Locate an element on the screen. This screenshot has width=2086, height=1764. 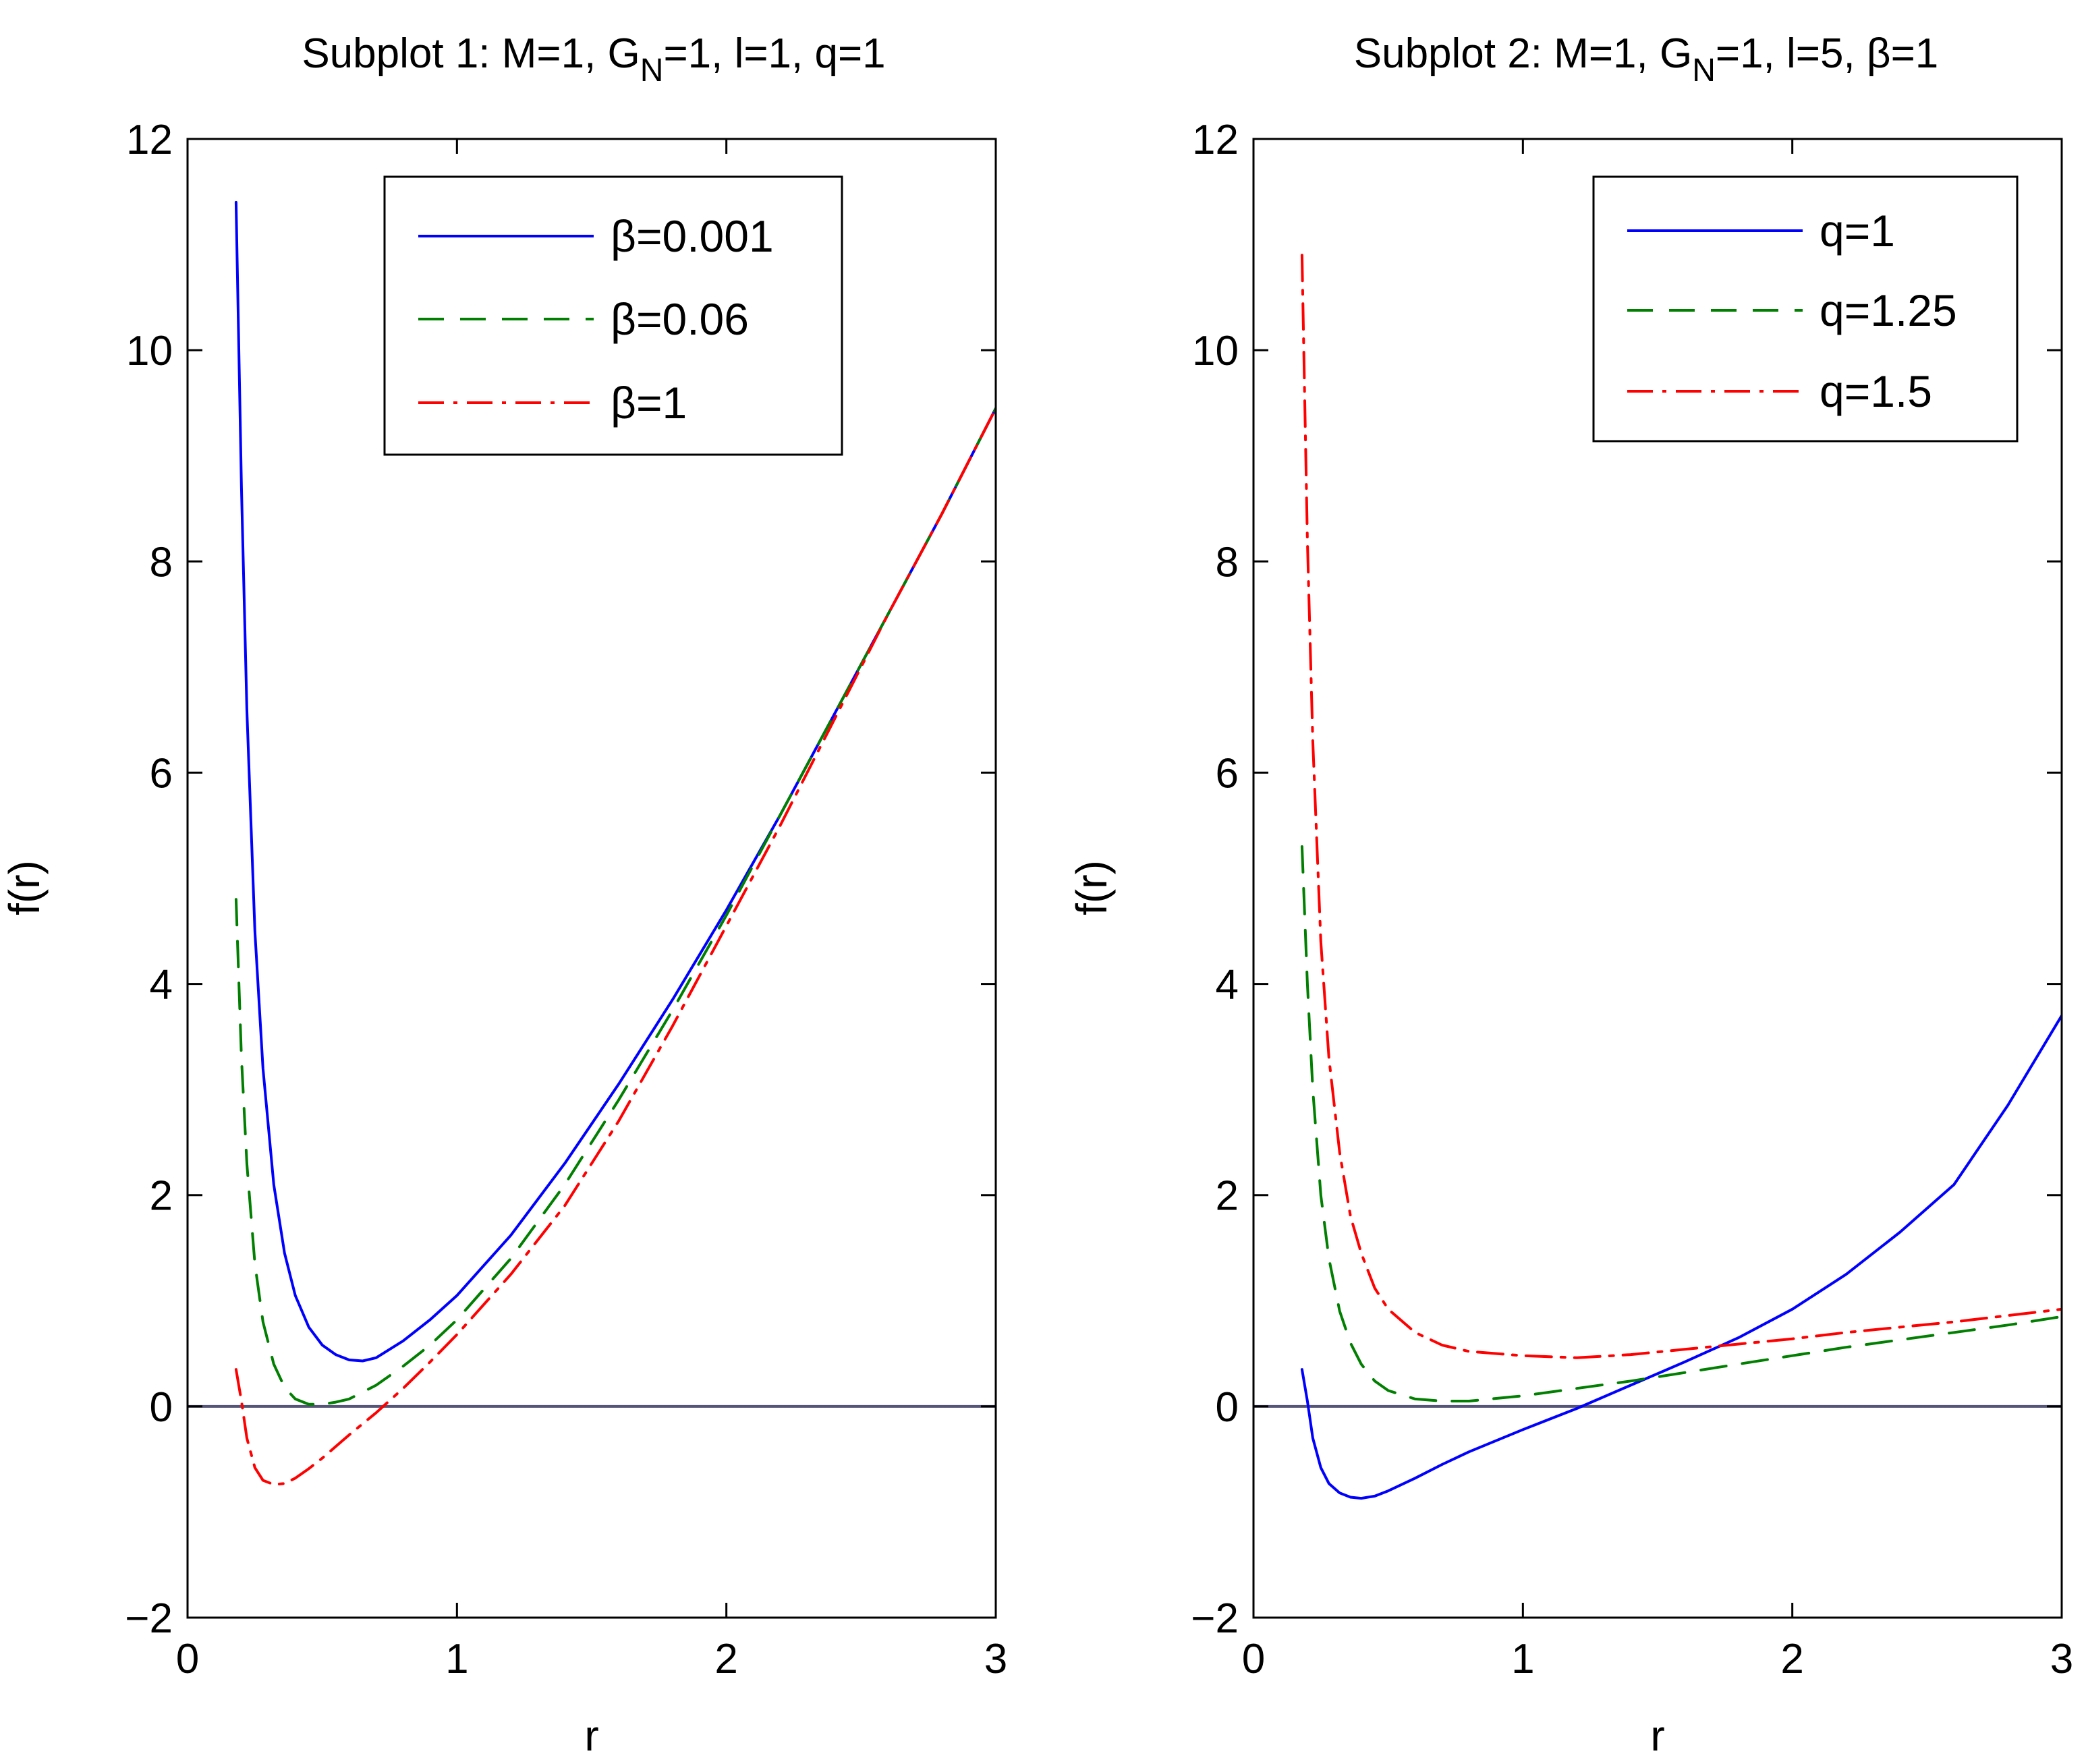
subplot-1-xtick-label: 2 is located at coordinates (725, 1659).